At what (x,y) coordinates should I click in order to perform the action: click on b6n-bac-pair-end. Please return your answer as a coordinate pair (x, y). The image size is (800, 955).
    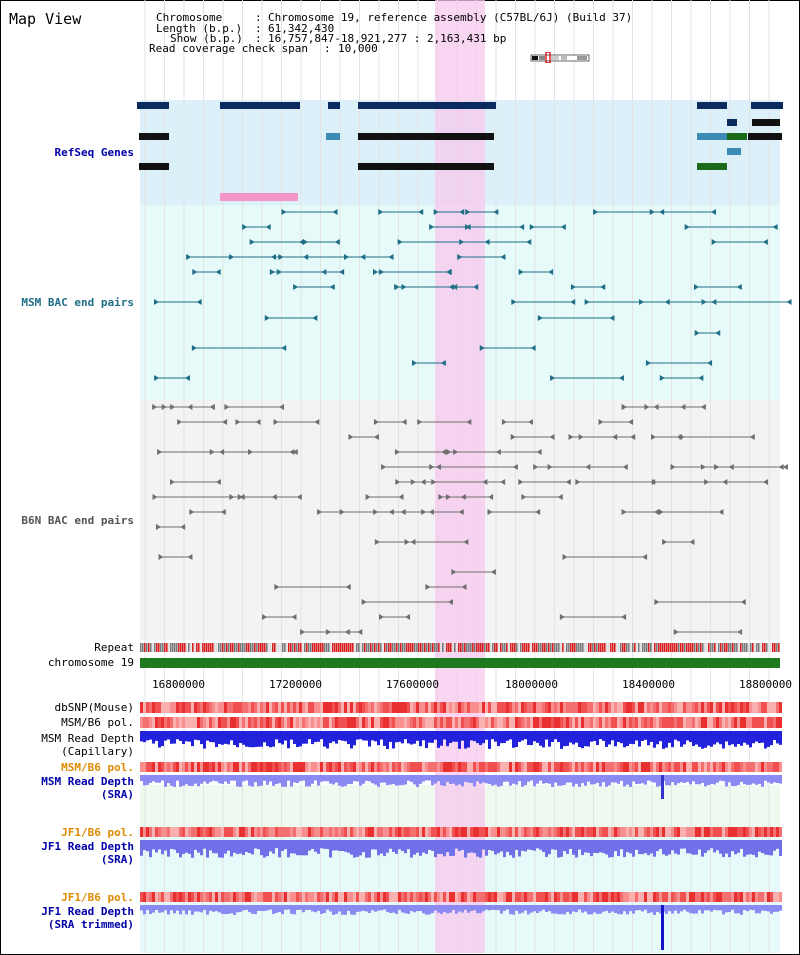
    Looking at the image, I should click on (530, 422).